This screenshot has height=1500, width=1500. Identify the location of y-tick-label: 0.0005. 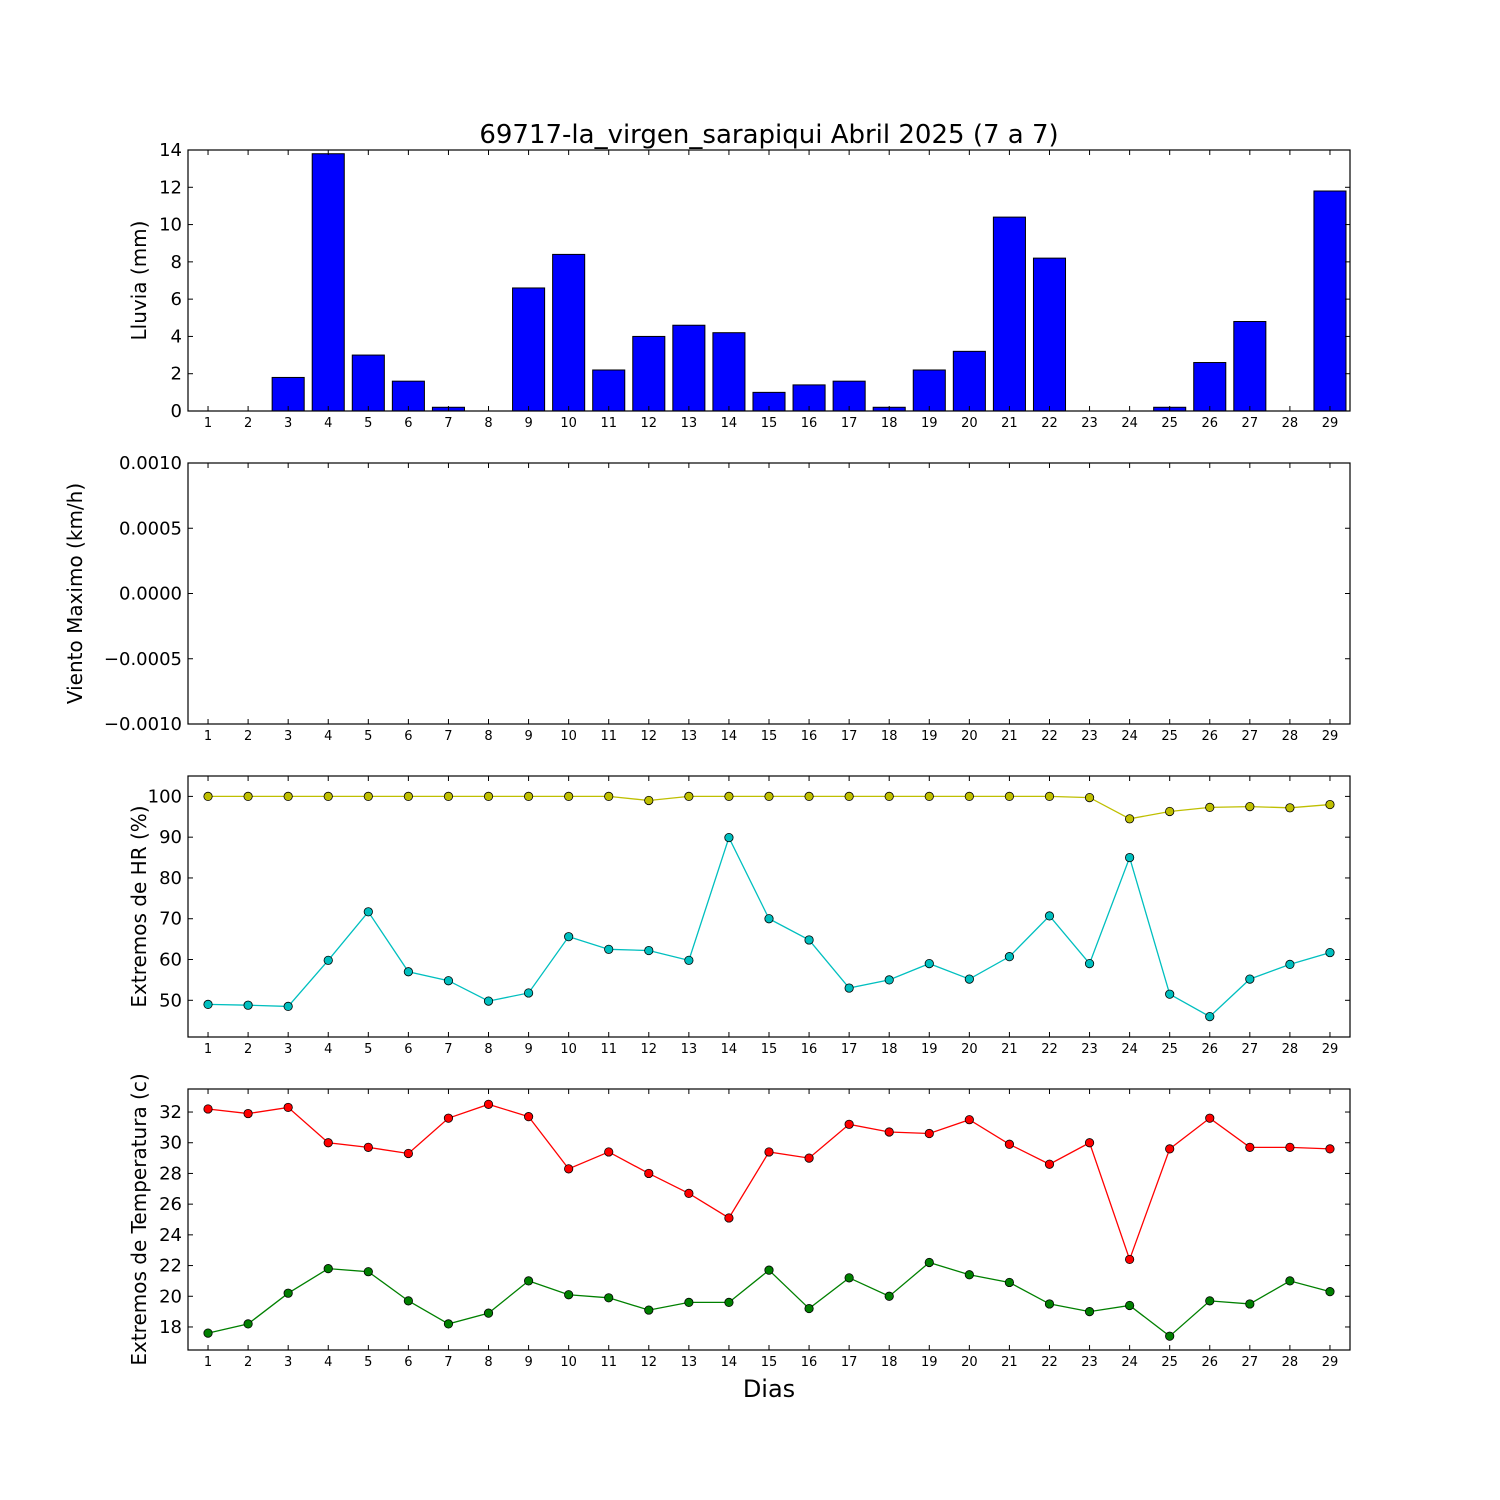
(150, 528).